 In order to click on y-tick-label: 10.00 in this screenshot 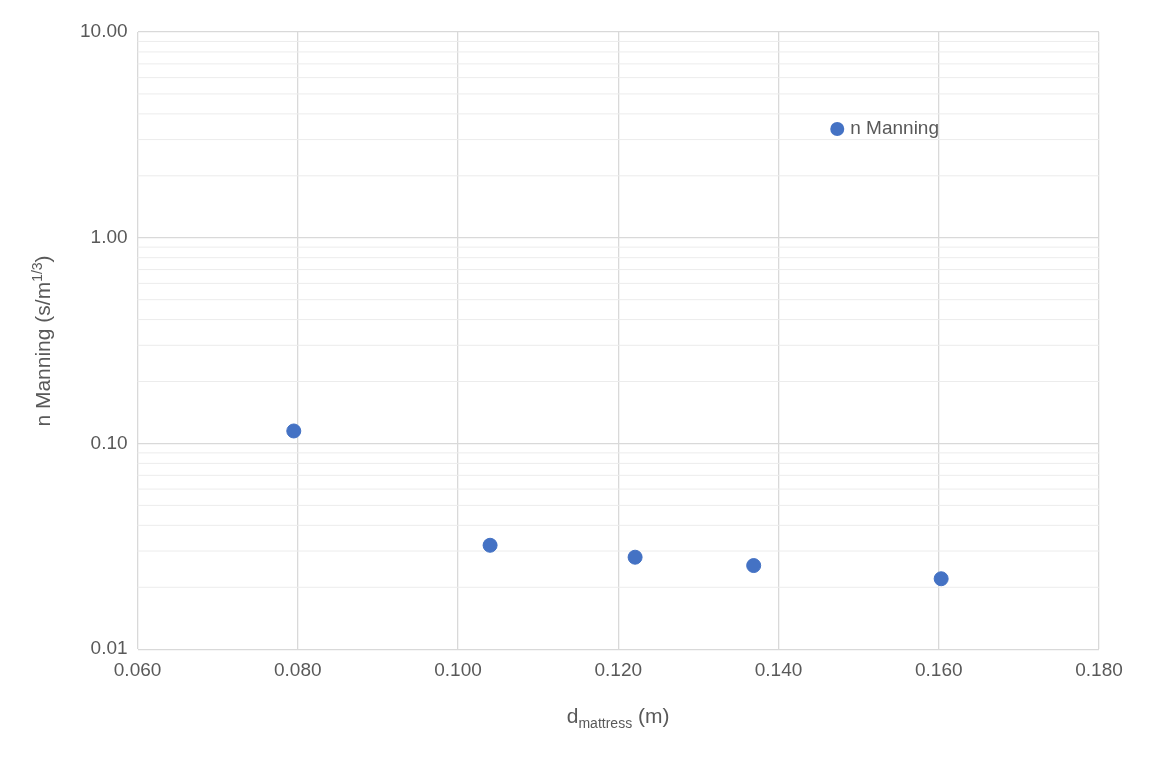, I will do `click(104, 31)`.